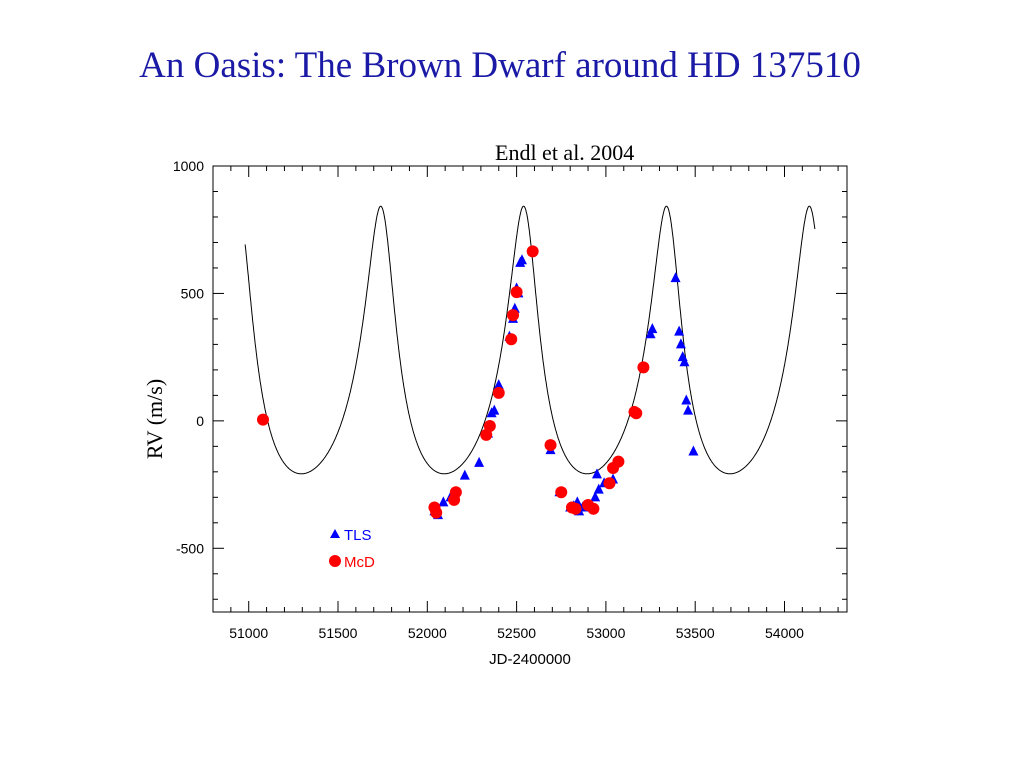  What do you see at coordinates (695, 633) in the screenshot?
I see `x-tick-label: 53500` at bounding box center [695, 633].